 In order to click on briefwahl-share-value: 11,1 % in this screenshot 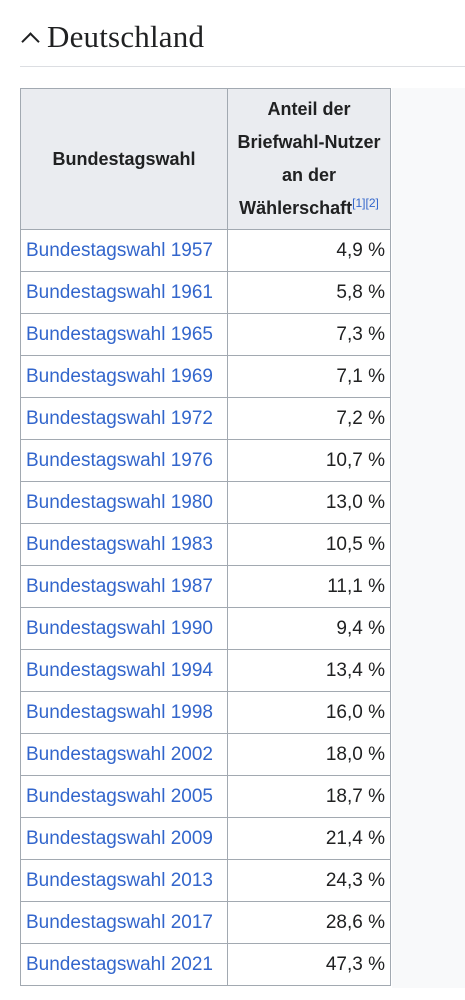, I will do `click(309, 586)`.